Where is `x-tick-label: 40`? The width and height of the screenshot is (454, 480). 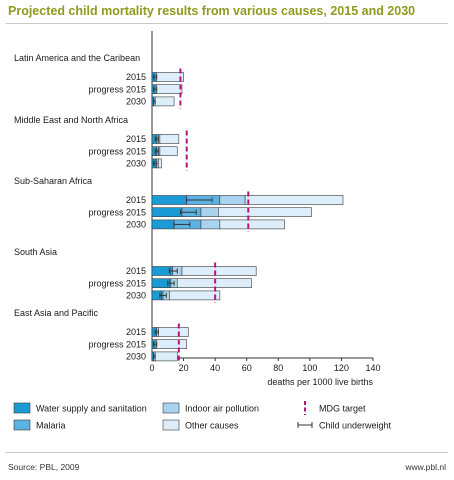 x-tick-label: 40 is located at coordinates (215, 368).